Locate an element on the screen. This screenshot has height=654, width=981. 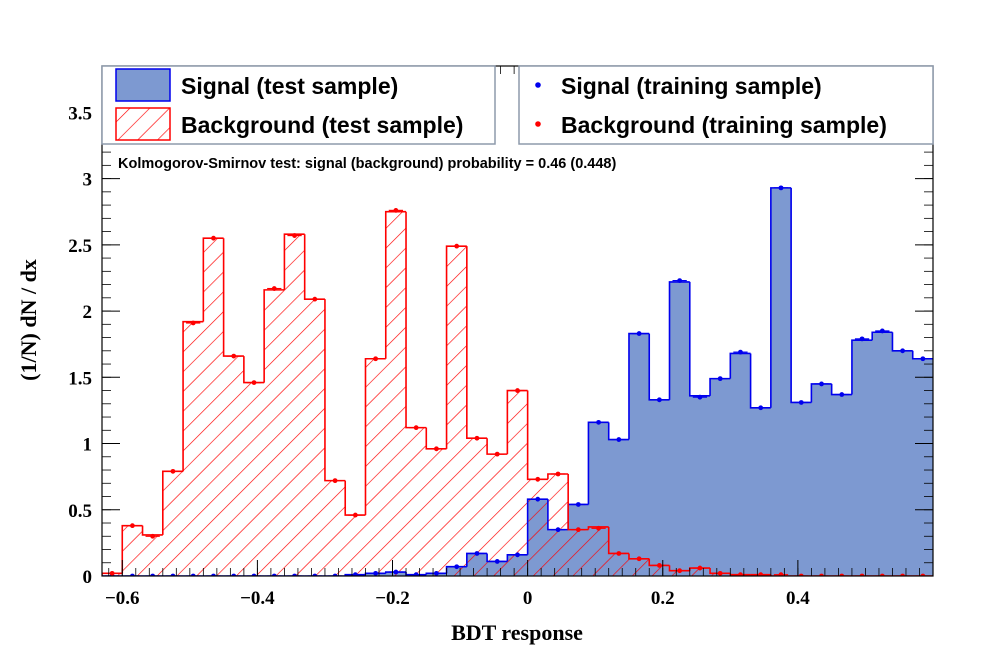
legend-signal-training-marker is located at coordinates (538, 85).